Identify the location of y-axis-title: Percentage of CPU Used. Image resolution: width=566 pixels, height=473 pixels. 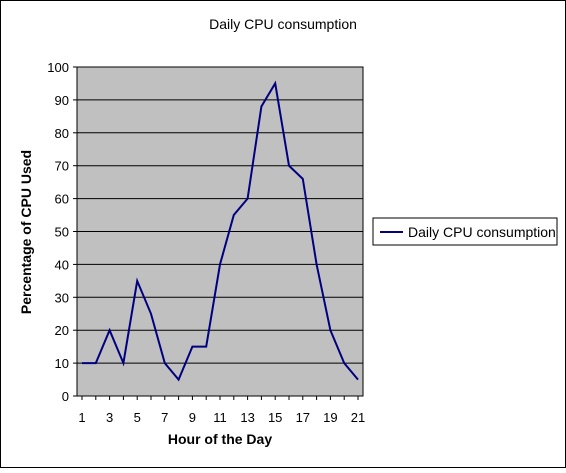
(26, 232).